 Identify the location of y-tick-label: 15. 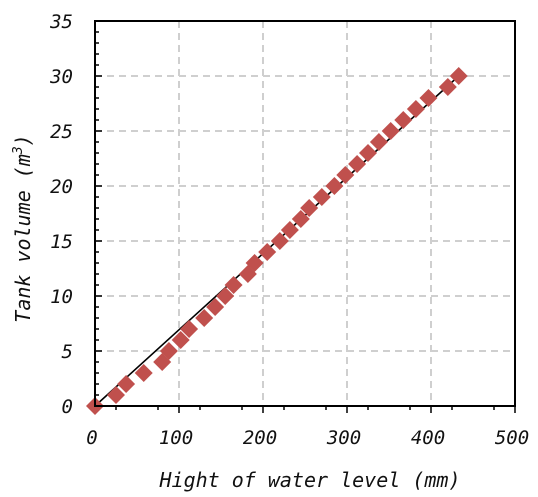
(61, 242).